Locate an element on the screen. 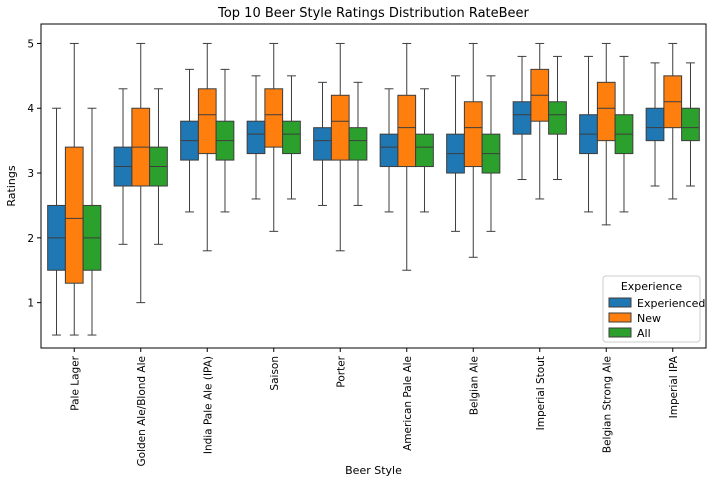 The height and width of the screenshot is (482, 711). x-tick-label: Imperial IPA is located at coordinates (674, 386).